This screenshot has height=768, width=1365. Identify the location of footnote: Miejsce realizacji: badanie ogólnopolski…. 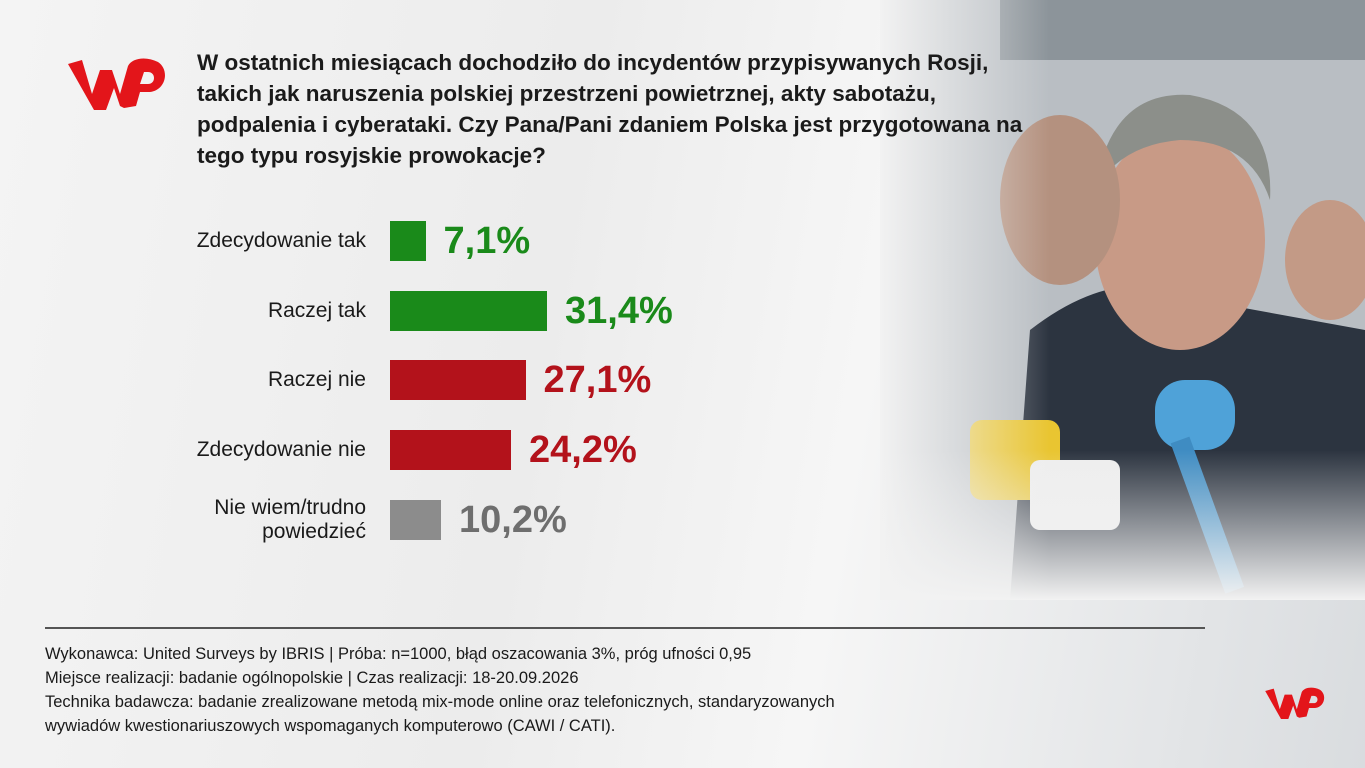
(312, 678).